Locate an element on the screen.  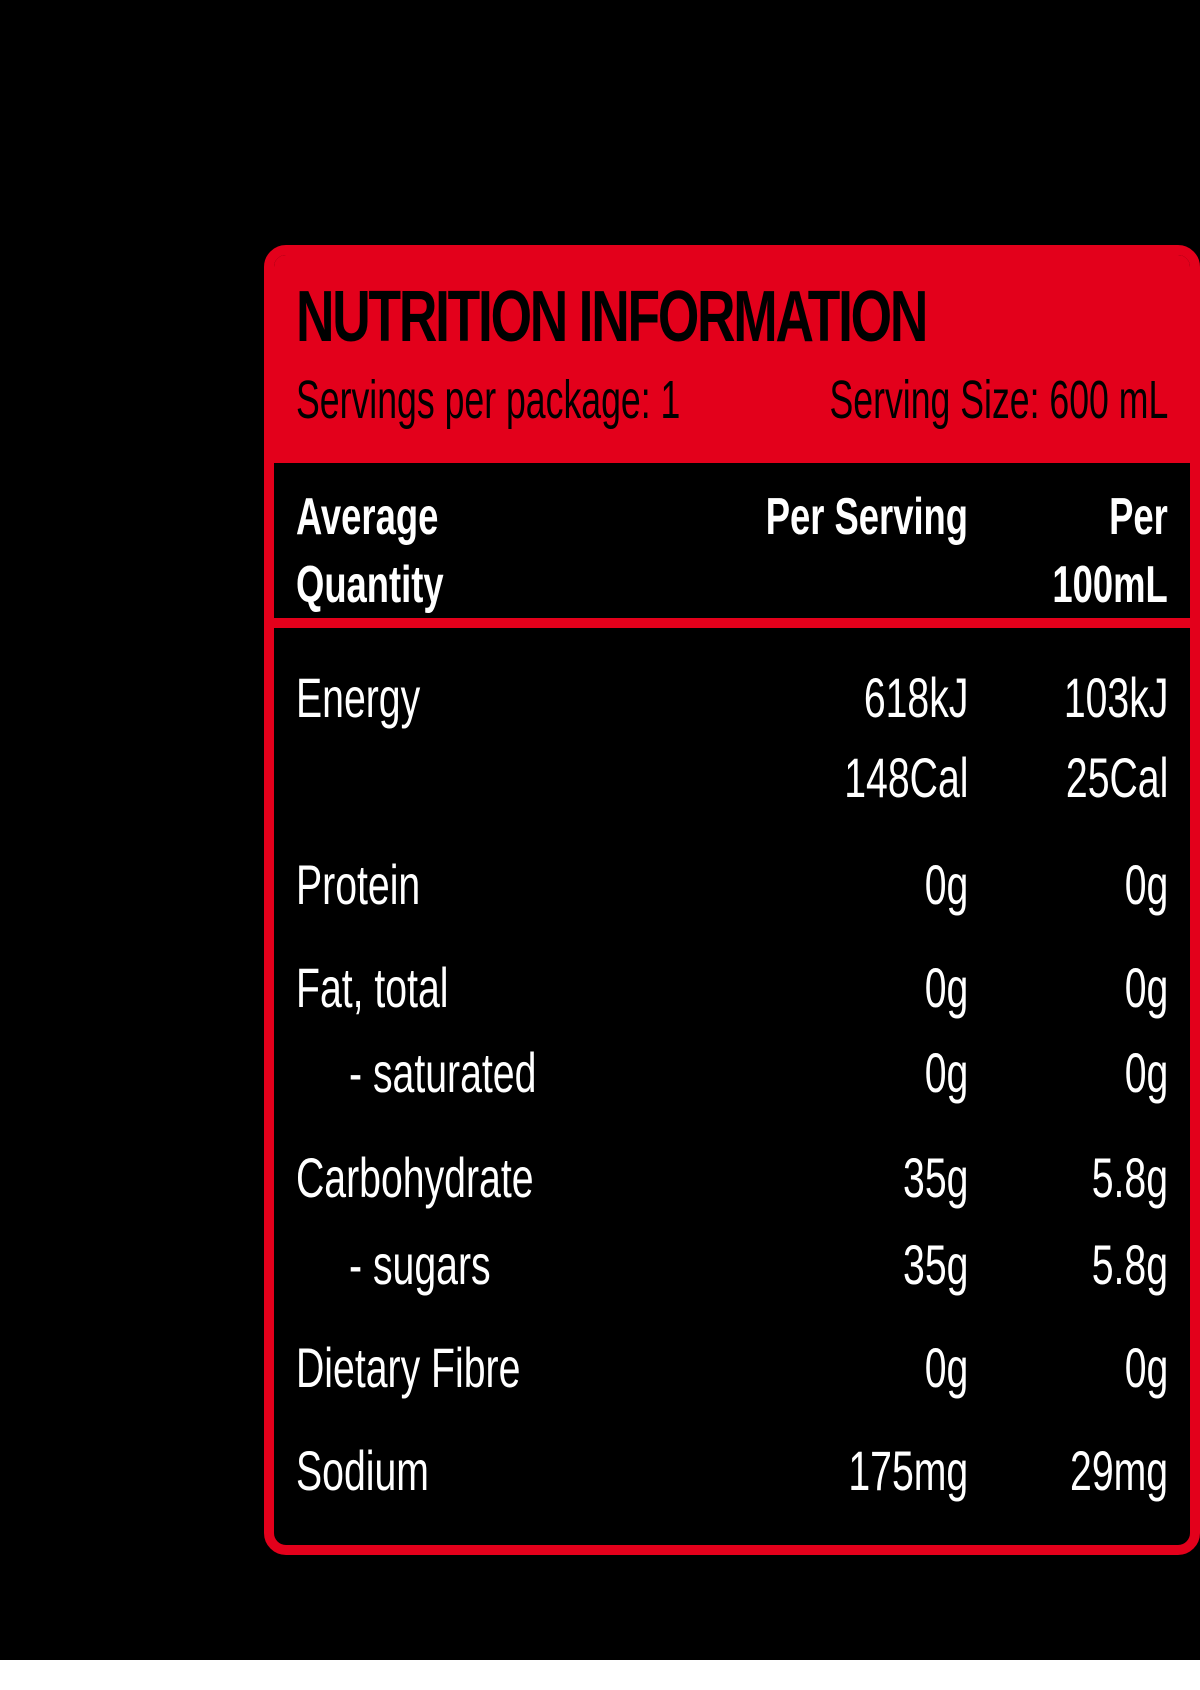
nutrient-per-serving: 618kJ is located at coordinates (915, 697).